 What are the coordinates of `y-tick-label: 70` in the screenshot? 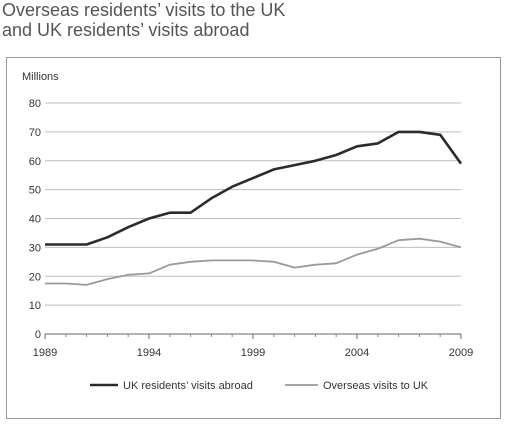 It's located at (35, 133).